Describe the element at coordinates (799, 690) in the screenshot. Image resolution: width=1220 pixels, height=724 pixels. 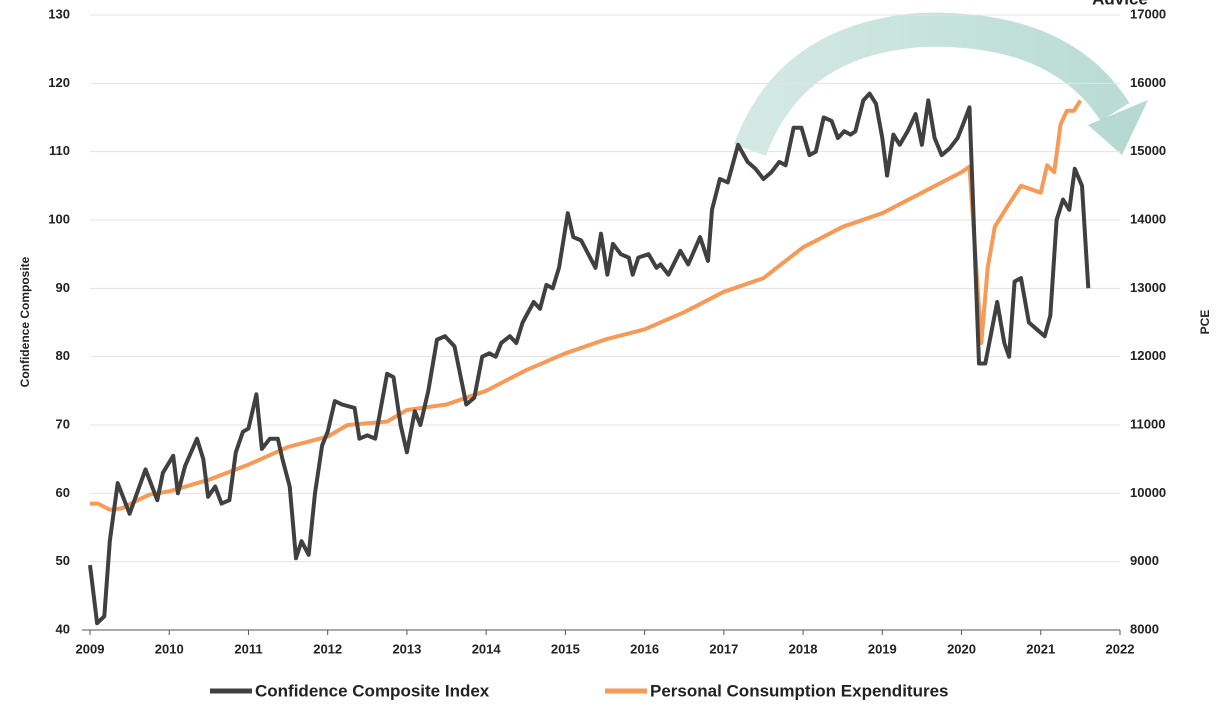
I see `legend-label: Personal Consumption Expenditures` at that location.